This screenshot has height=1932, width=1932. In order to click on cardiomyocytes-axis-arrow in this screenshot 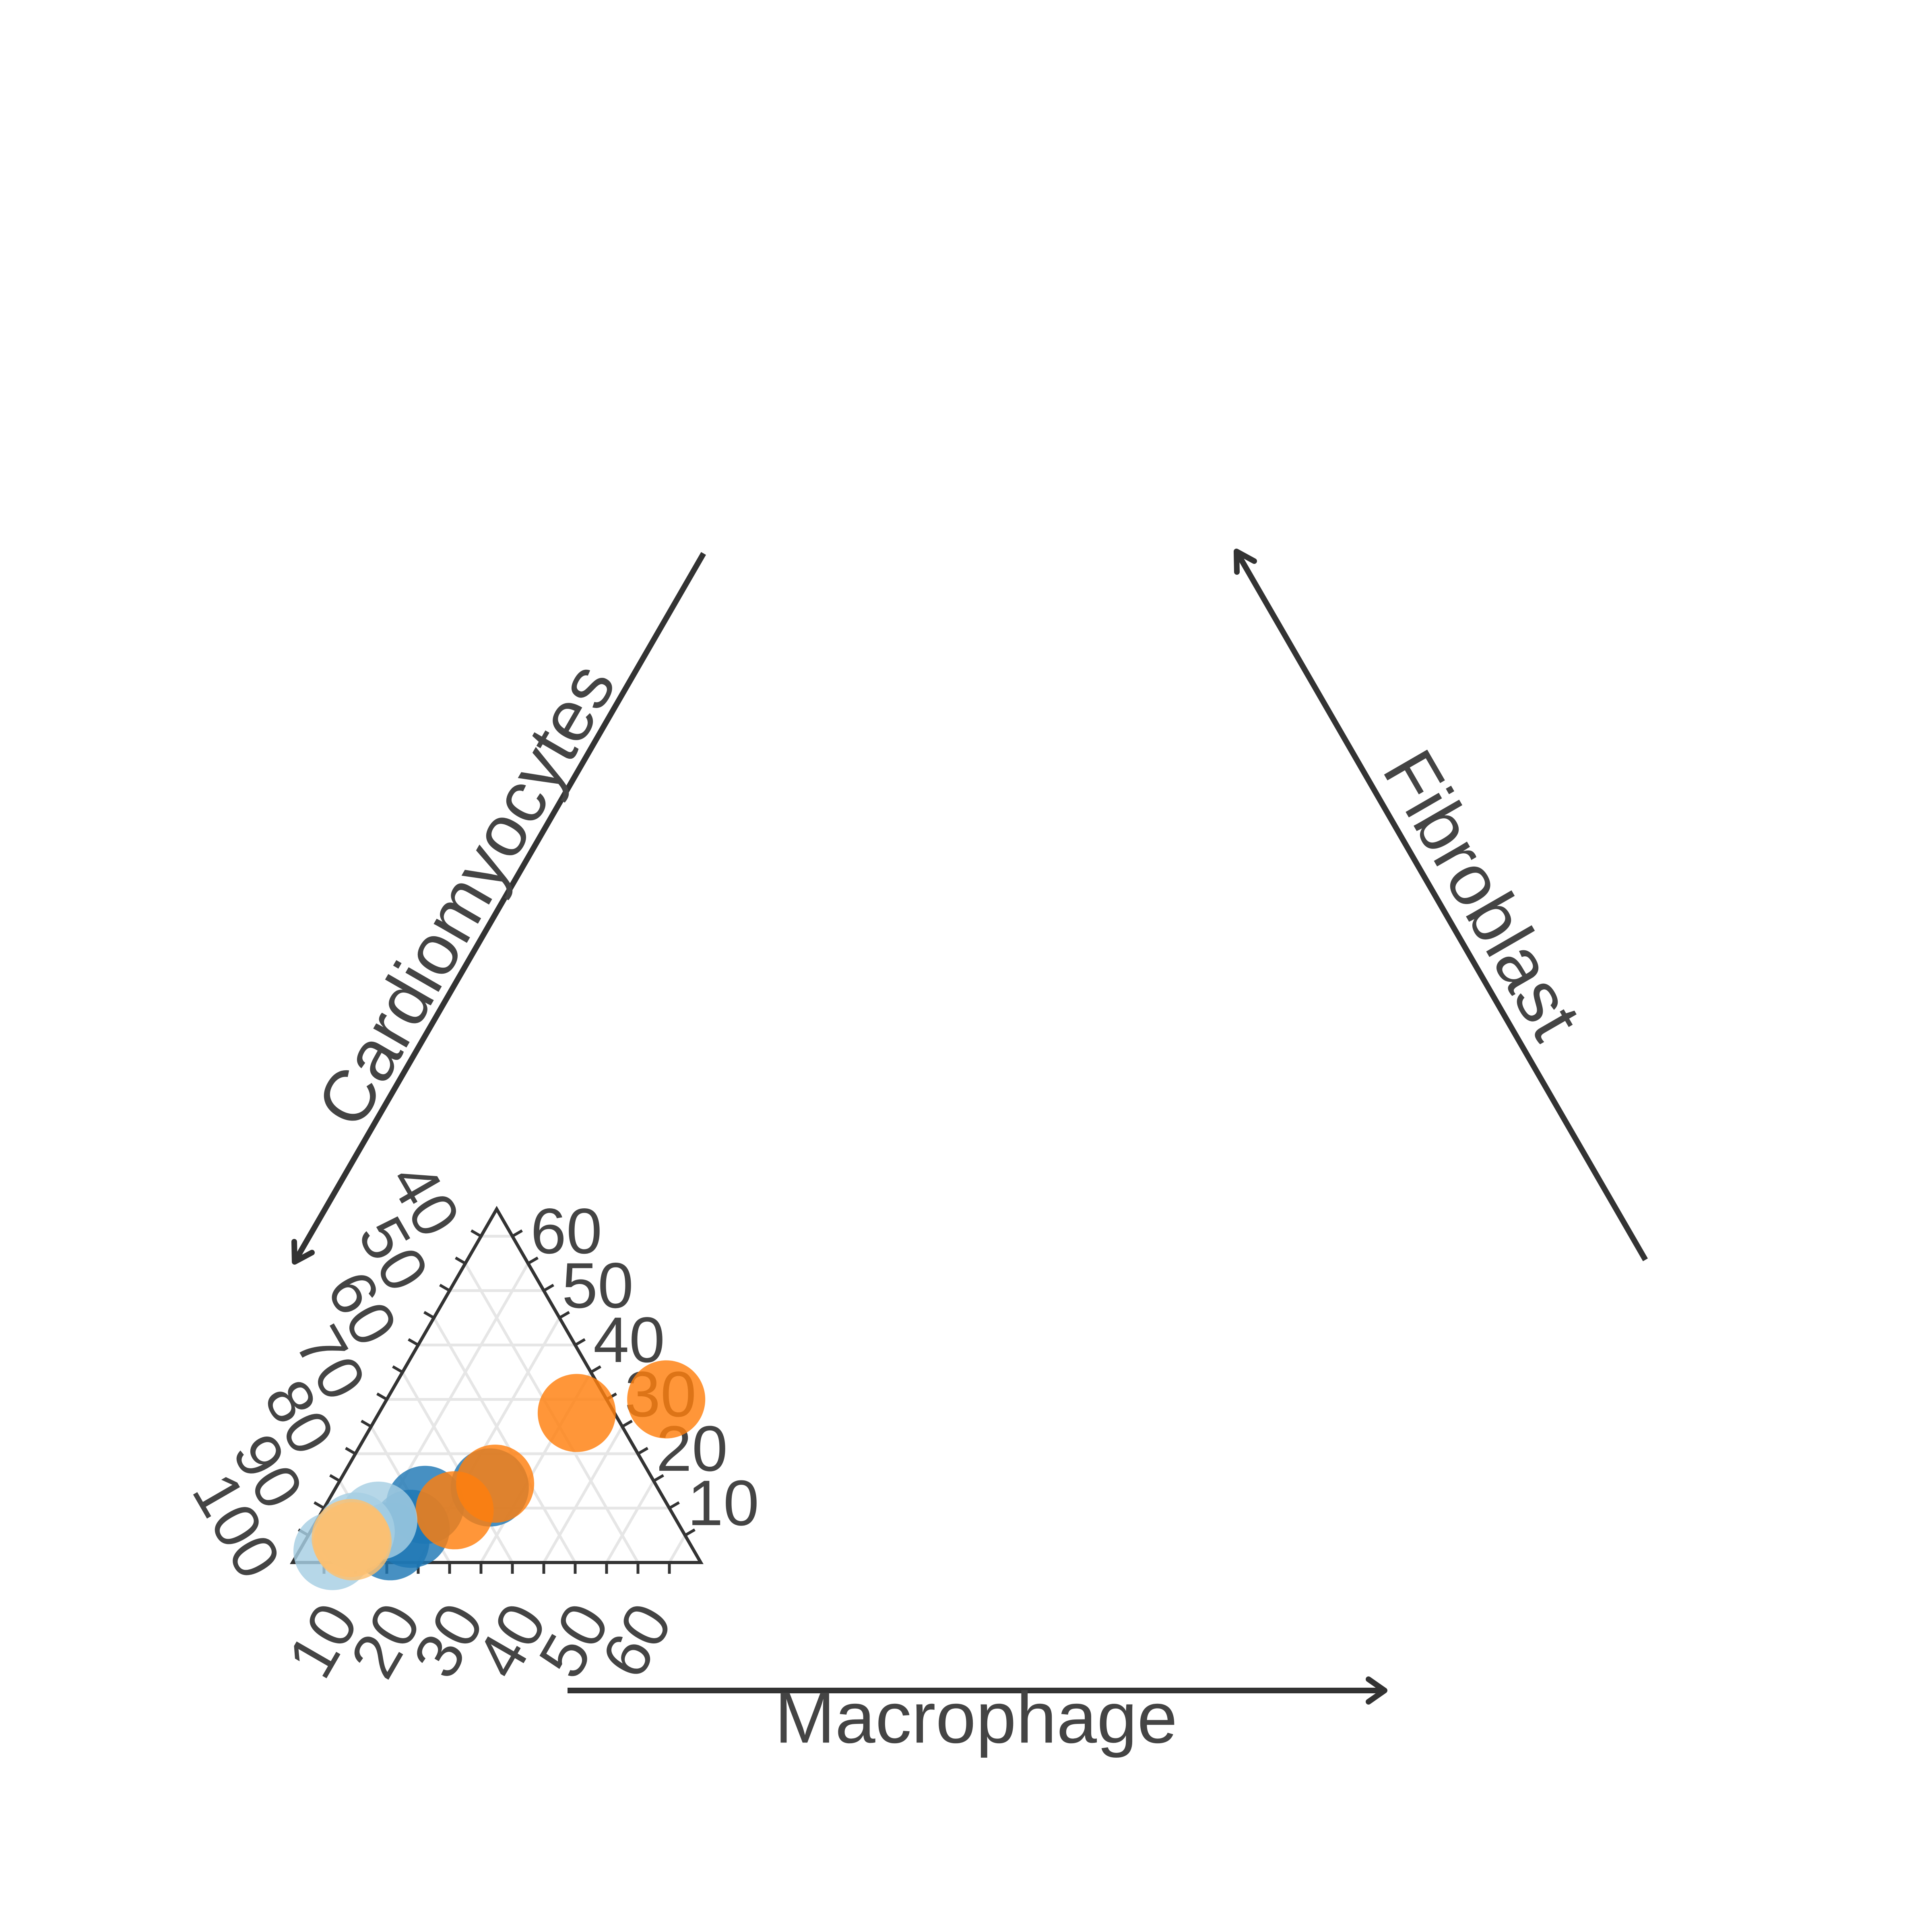, I will do `click(498, 908)`.